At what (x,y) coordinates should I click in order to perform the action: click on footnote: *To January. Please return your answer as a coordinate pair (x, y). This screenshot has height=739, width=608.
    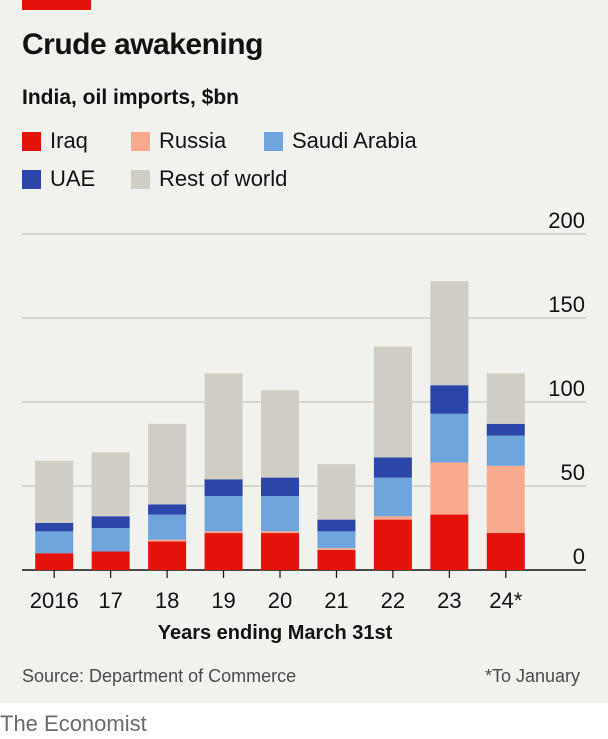
    Looking at the image, I should click on (532, 676).